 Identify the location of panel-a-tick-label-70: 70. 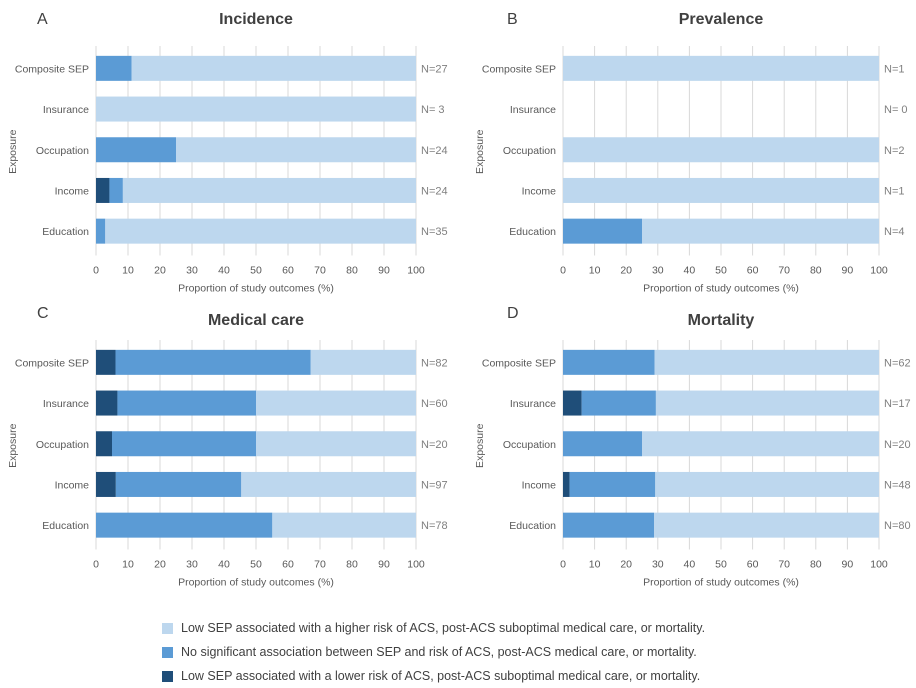
(320, 271).